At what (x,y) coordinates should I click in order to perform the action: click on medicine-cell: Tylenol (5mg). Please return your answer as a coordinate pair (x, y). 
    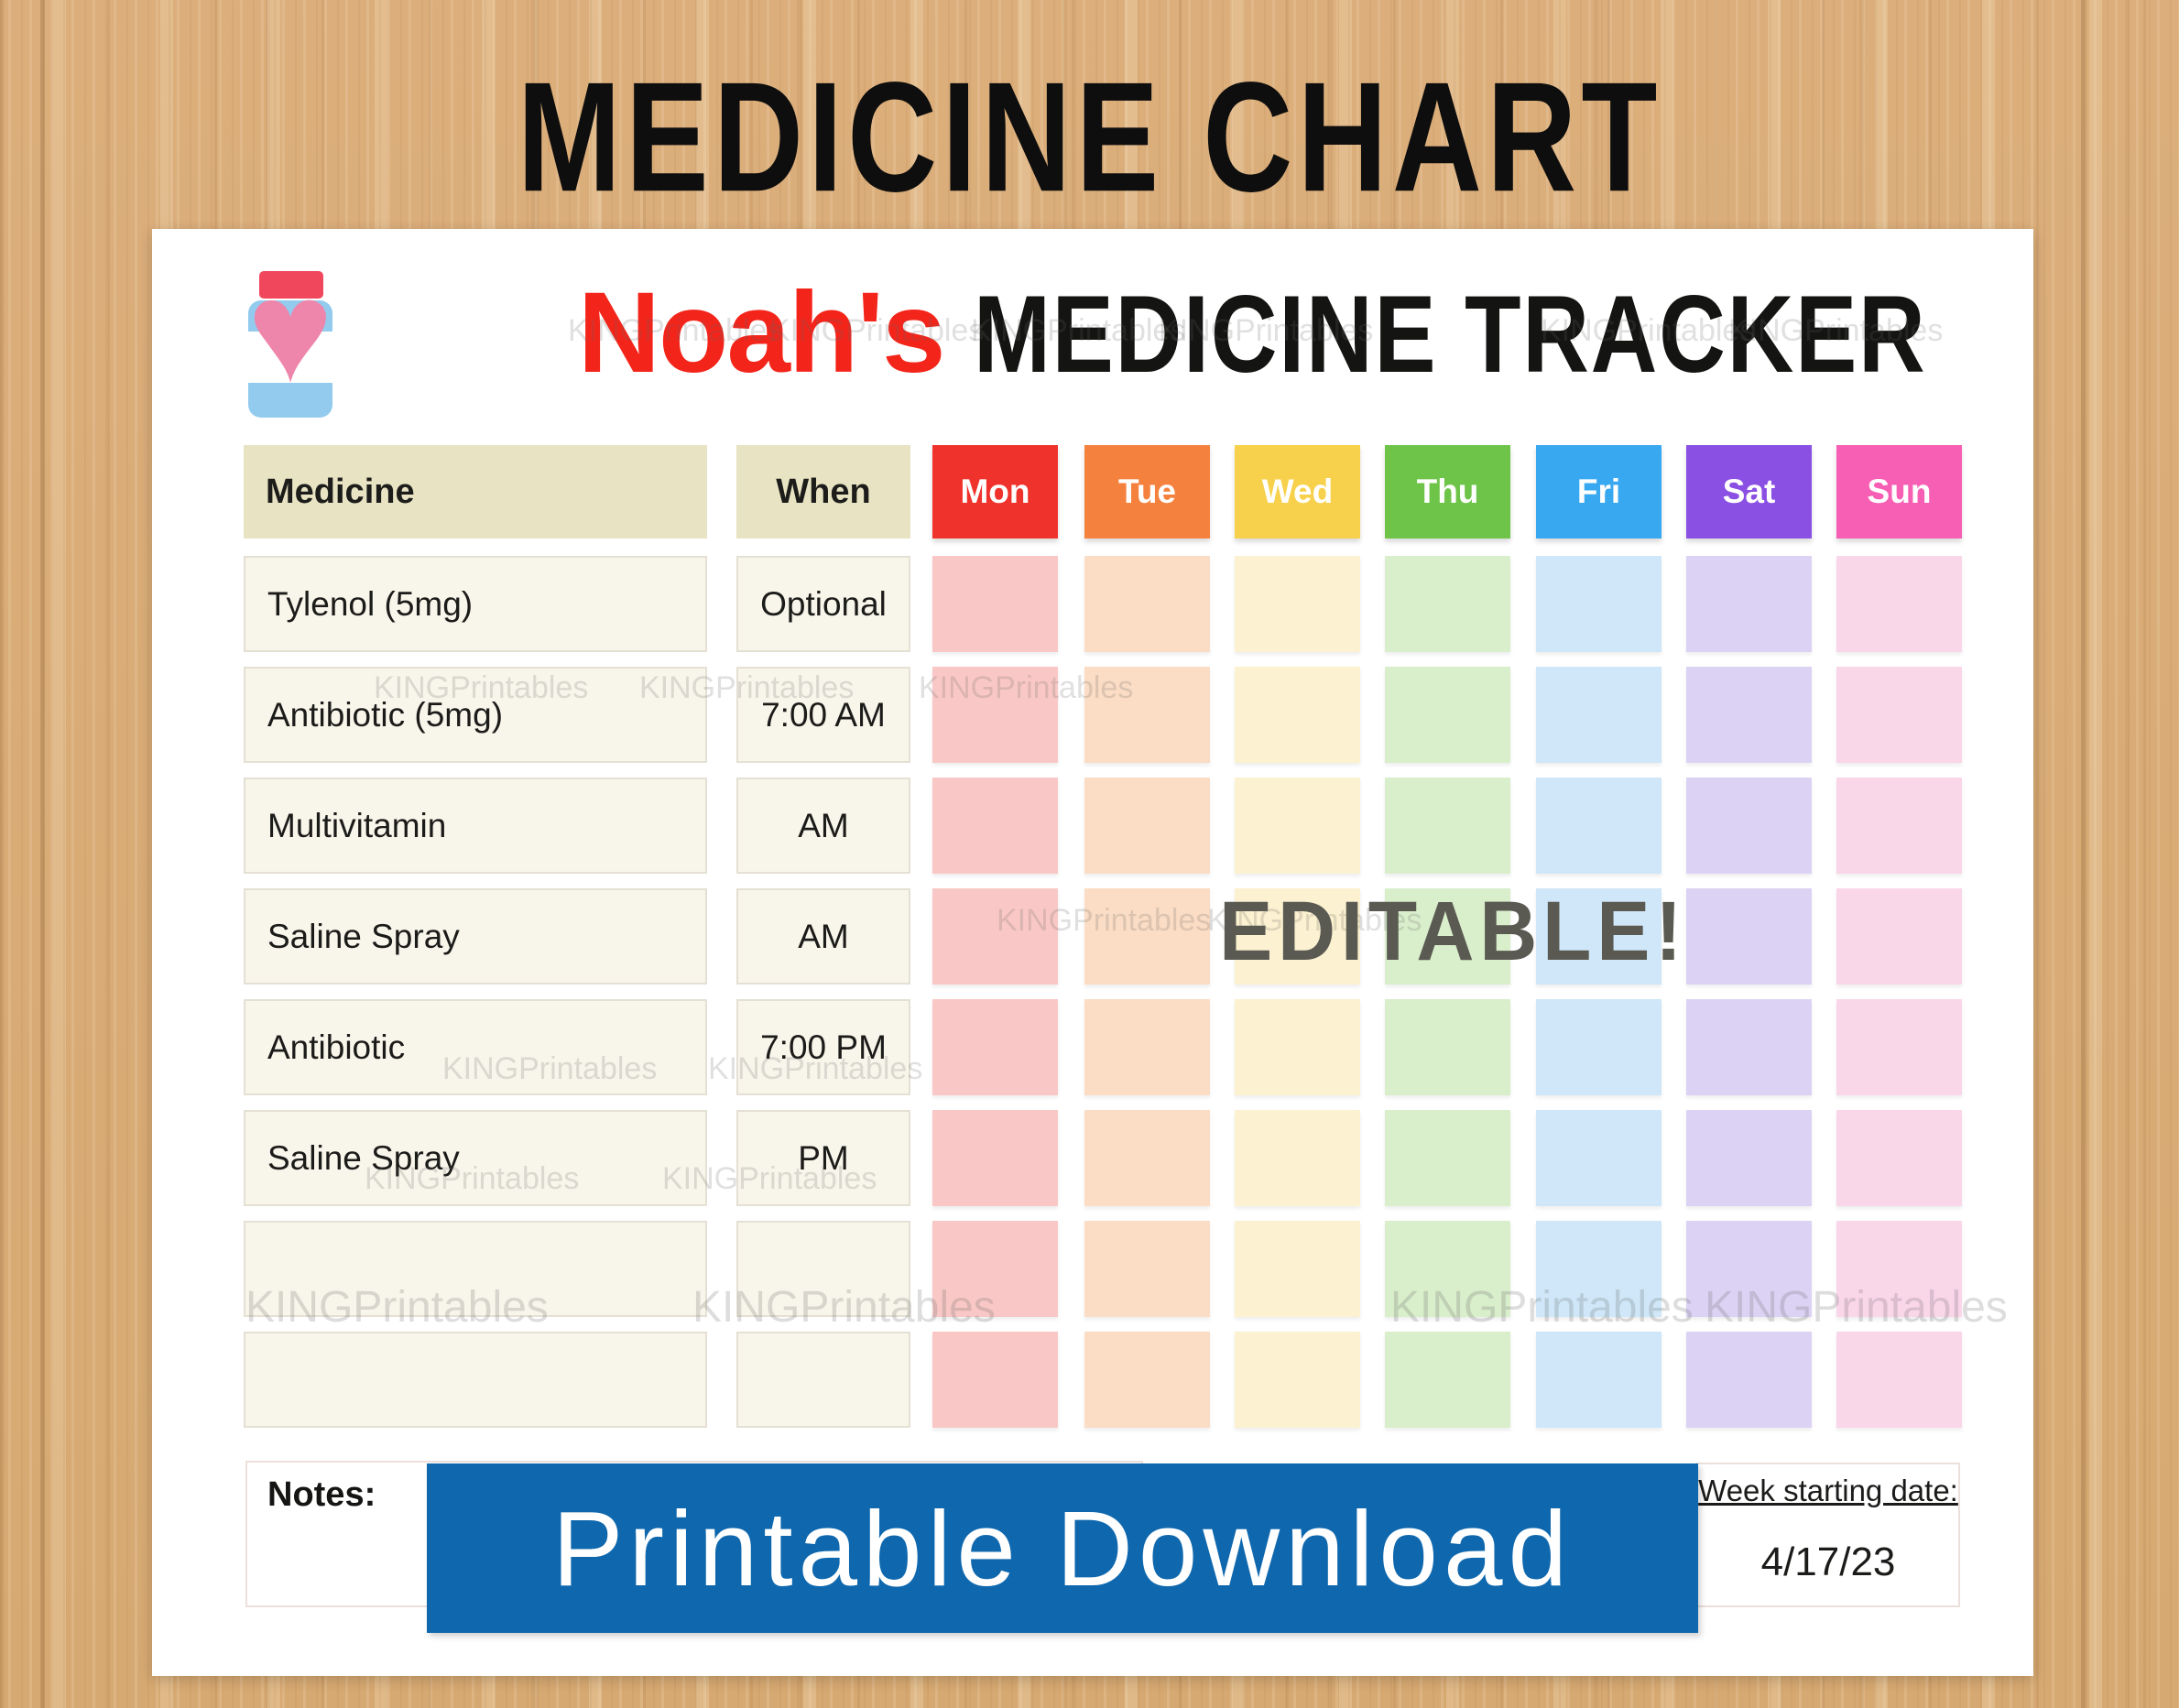
    Looking at the image, I should click on (475, 604).